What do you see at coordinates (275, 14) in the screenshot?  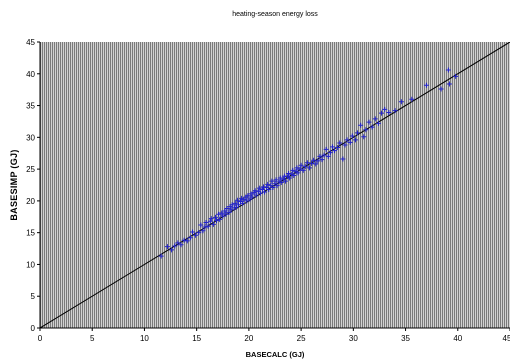 I see `chart-title: heating-season energy loss` at bounding box center [275, 14].